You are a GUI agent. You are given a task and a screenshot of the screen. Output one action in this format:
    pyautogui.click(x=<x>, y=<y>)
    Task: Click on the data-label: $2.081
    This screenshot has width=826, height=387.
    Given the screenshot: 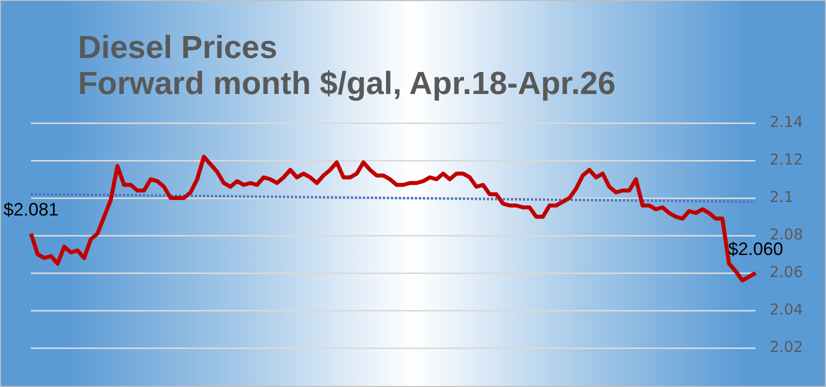 What is the action you would take?
    pyautogui.click(x=31, y=210)
    